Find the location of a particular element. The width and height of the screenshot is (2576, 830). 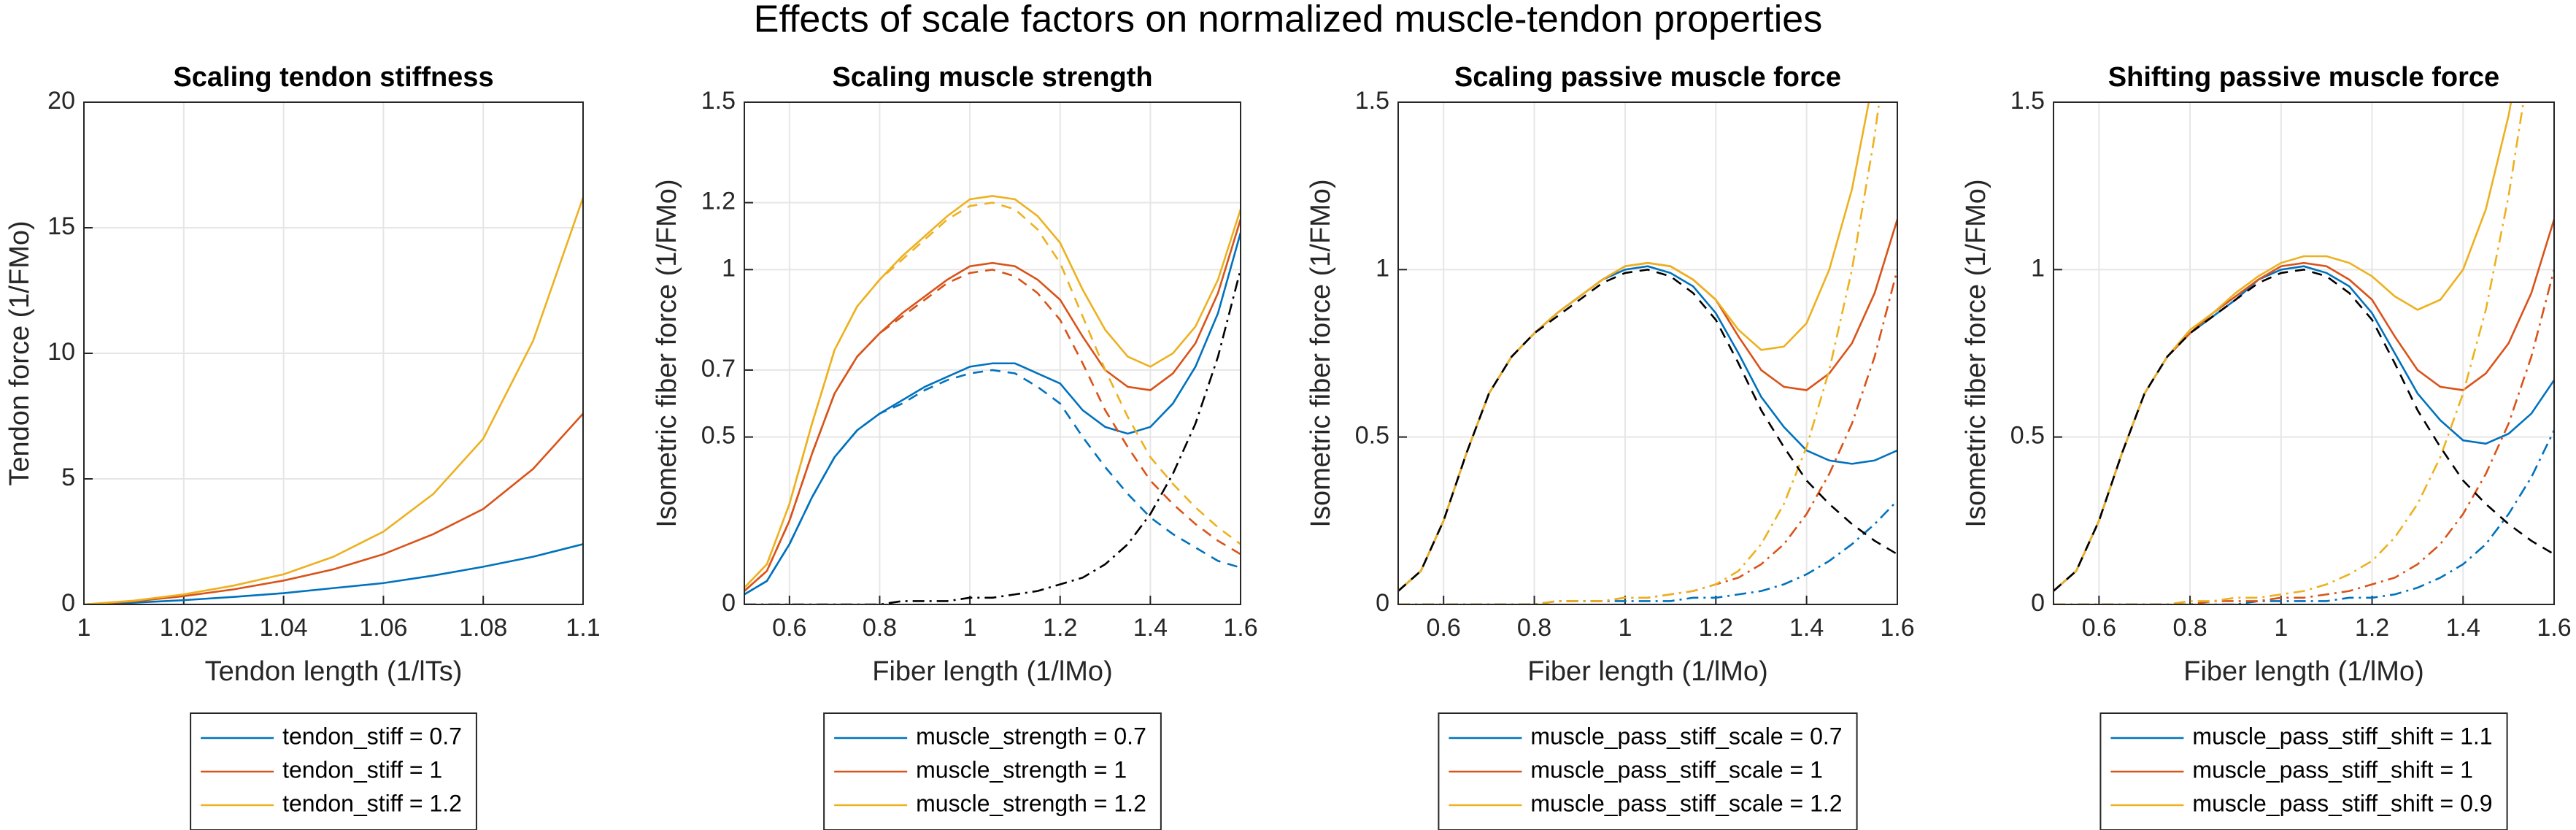

legend-label: muscle_pass_stiff_scale = 1.2 is located at coordinates (1686, 803).